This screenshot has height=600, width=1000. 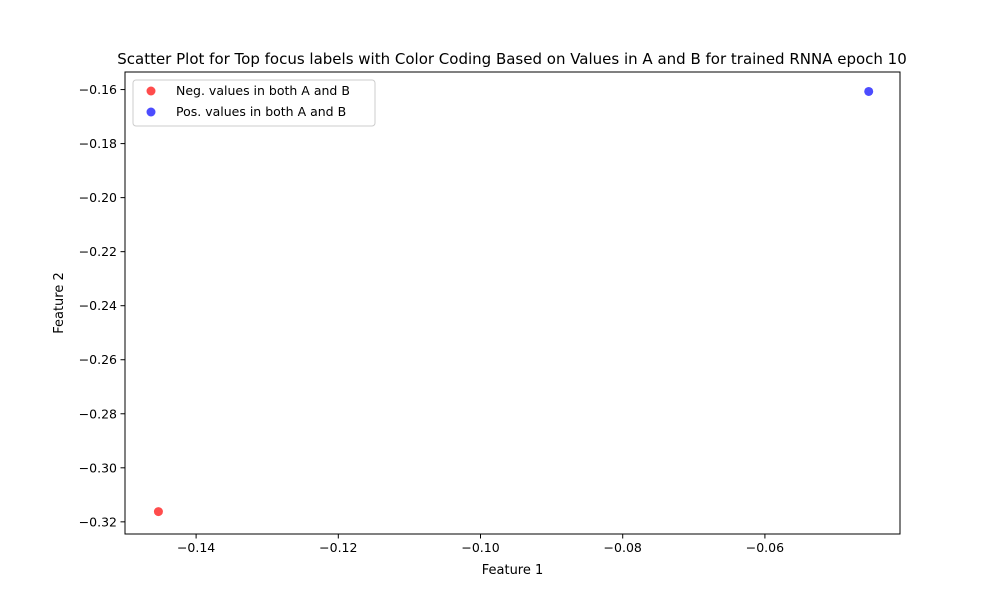 I want to click on legend-box, so click(x=254, y=103).